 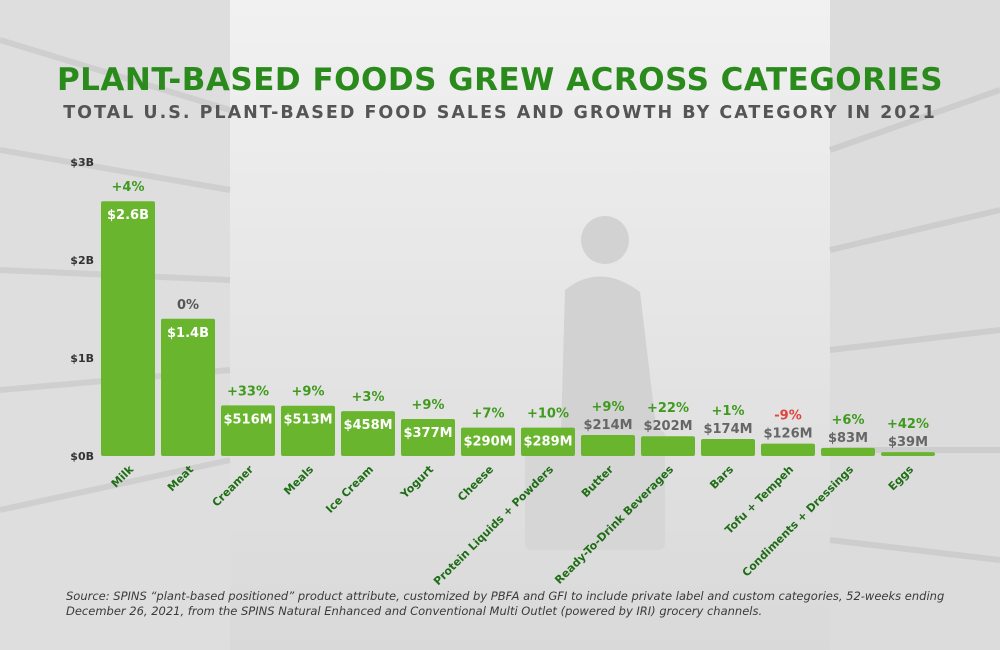 What do you see at coordinates (798, 521) in the screenshot?
I see `category-label: Condiments + Dressings` at bounding box center [798, 521].